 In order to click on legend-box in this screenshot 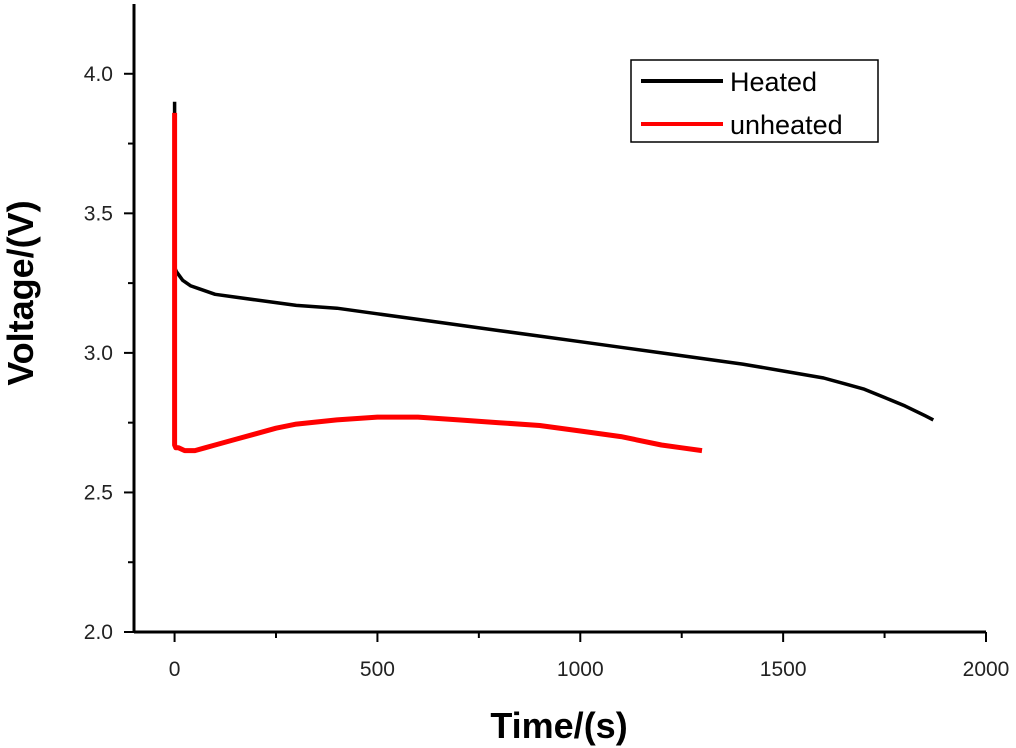, I will do `click(754, 101)`.